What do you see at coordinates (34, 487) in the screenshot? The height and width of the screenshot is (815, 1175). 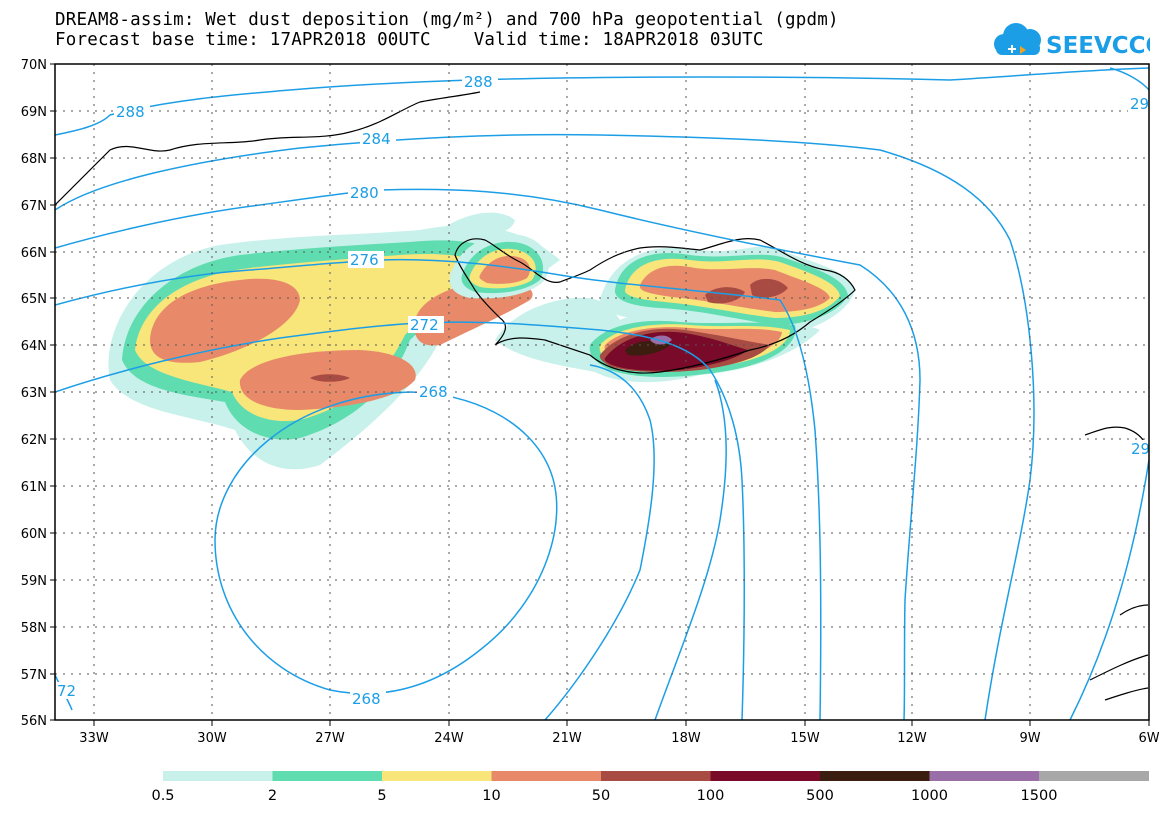 I see `lat-label-61n: 61N` at bounding box center [34, 487].